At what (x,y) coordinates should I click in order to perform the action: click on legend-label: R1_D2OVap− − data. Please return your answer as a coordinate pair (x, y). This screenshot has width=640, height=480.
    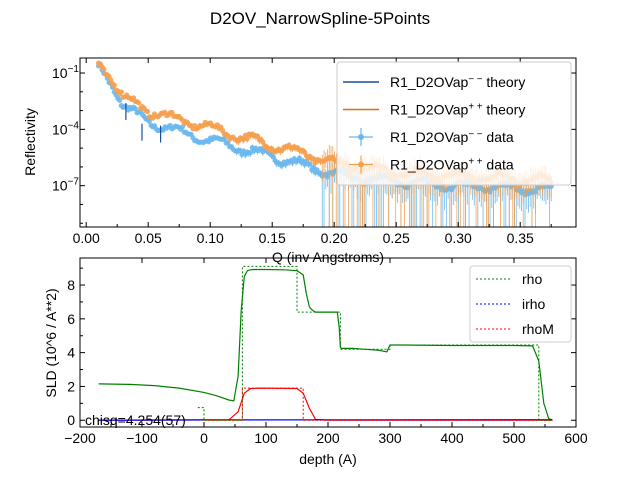
    Looking at the image, I should click on (452, 137).